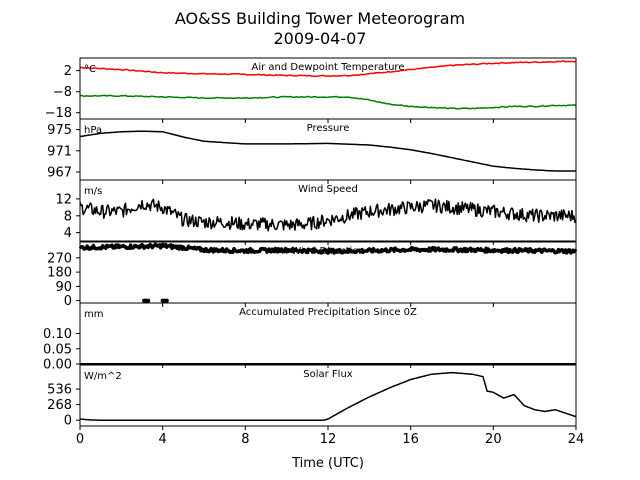  What do you see at coordinates (59, 173) in the screenshot?
I see `y-tick-label: 967` at bounding box center [59, 173].